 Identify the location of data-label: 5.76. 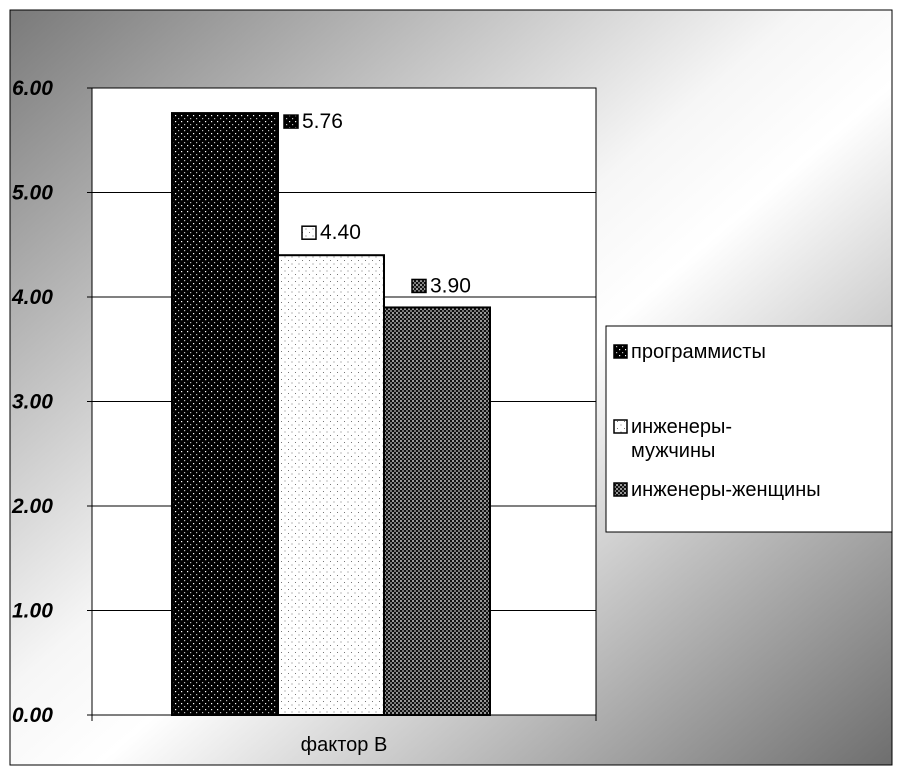
(322, 121).